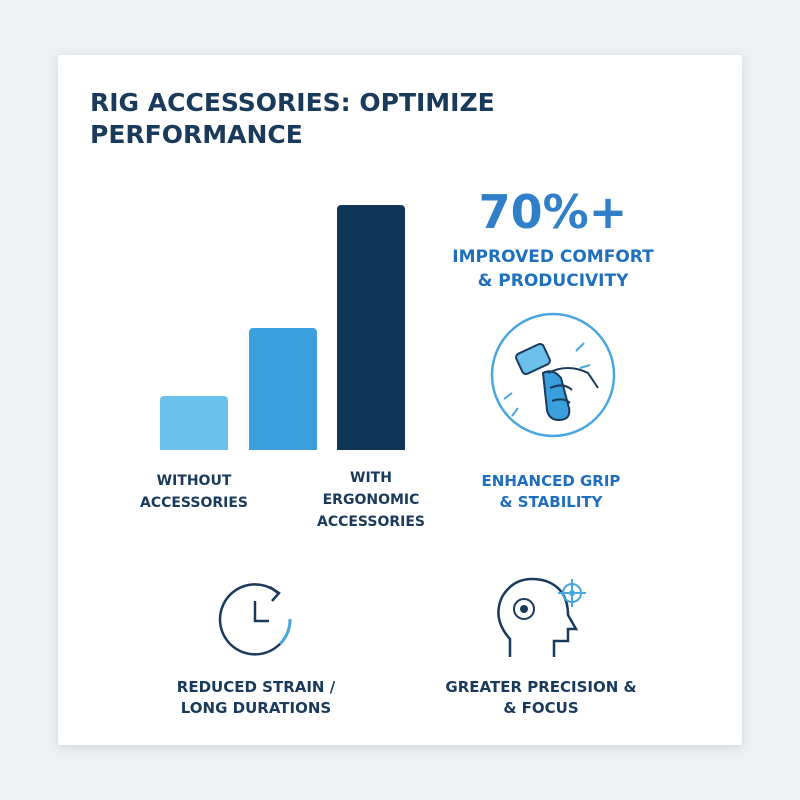  Describe the element at coordinates (553, 375) in the screenshot. I see `grip-icon` at that location.